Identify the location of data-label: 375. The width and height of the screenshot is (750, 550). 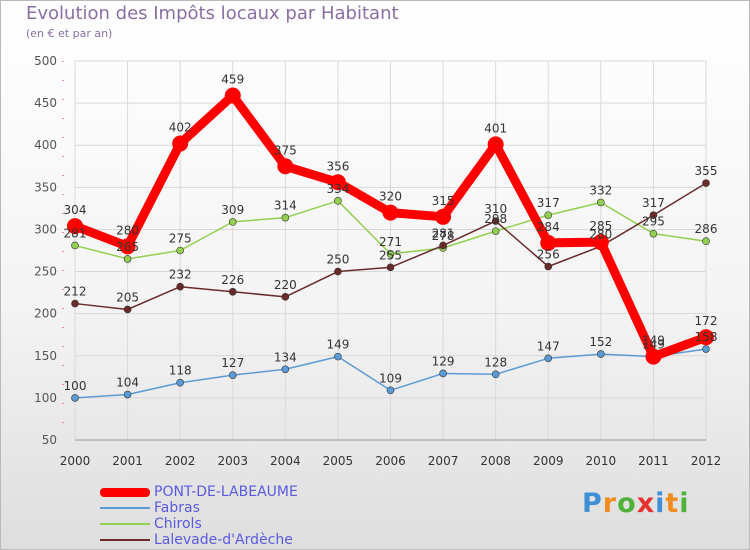
(285, 150).